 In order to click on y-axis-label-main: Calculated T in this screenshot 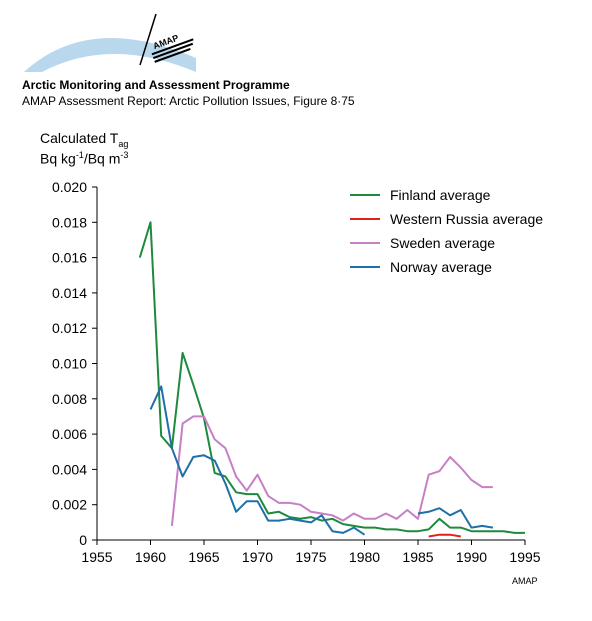, I will do `click(79, 138)`.